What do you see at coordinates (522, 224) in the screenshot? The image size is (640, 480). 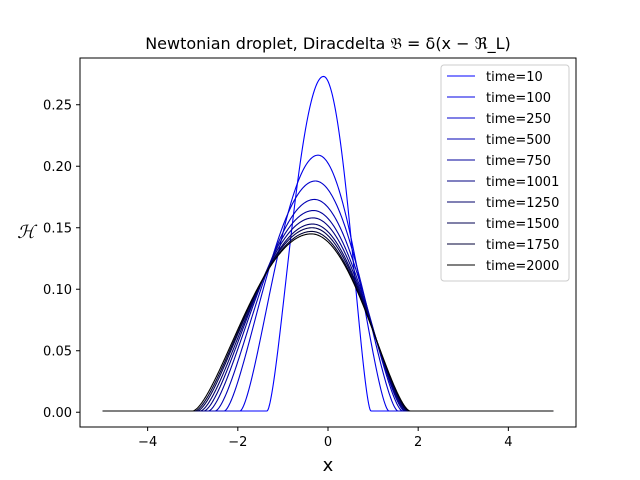 I see `legend-label: time=1500` at bounding box center [522, 224].